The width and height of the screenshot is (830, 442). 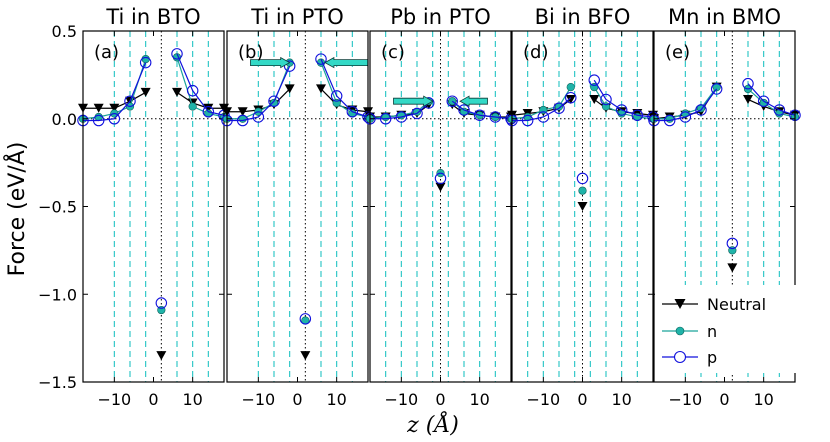 What do you see at coordinates (689, 357) in the screenshot?
I see `legend-entry-p: p` at bounding box center [689, 357].